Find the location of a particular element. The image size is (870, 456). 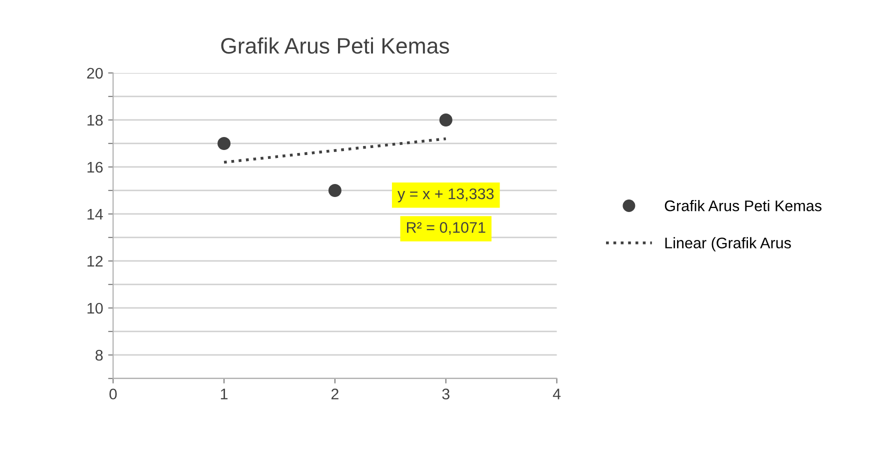

x-tick-label: 4 is located at coordinates (556, 394).